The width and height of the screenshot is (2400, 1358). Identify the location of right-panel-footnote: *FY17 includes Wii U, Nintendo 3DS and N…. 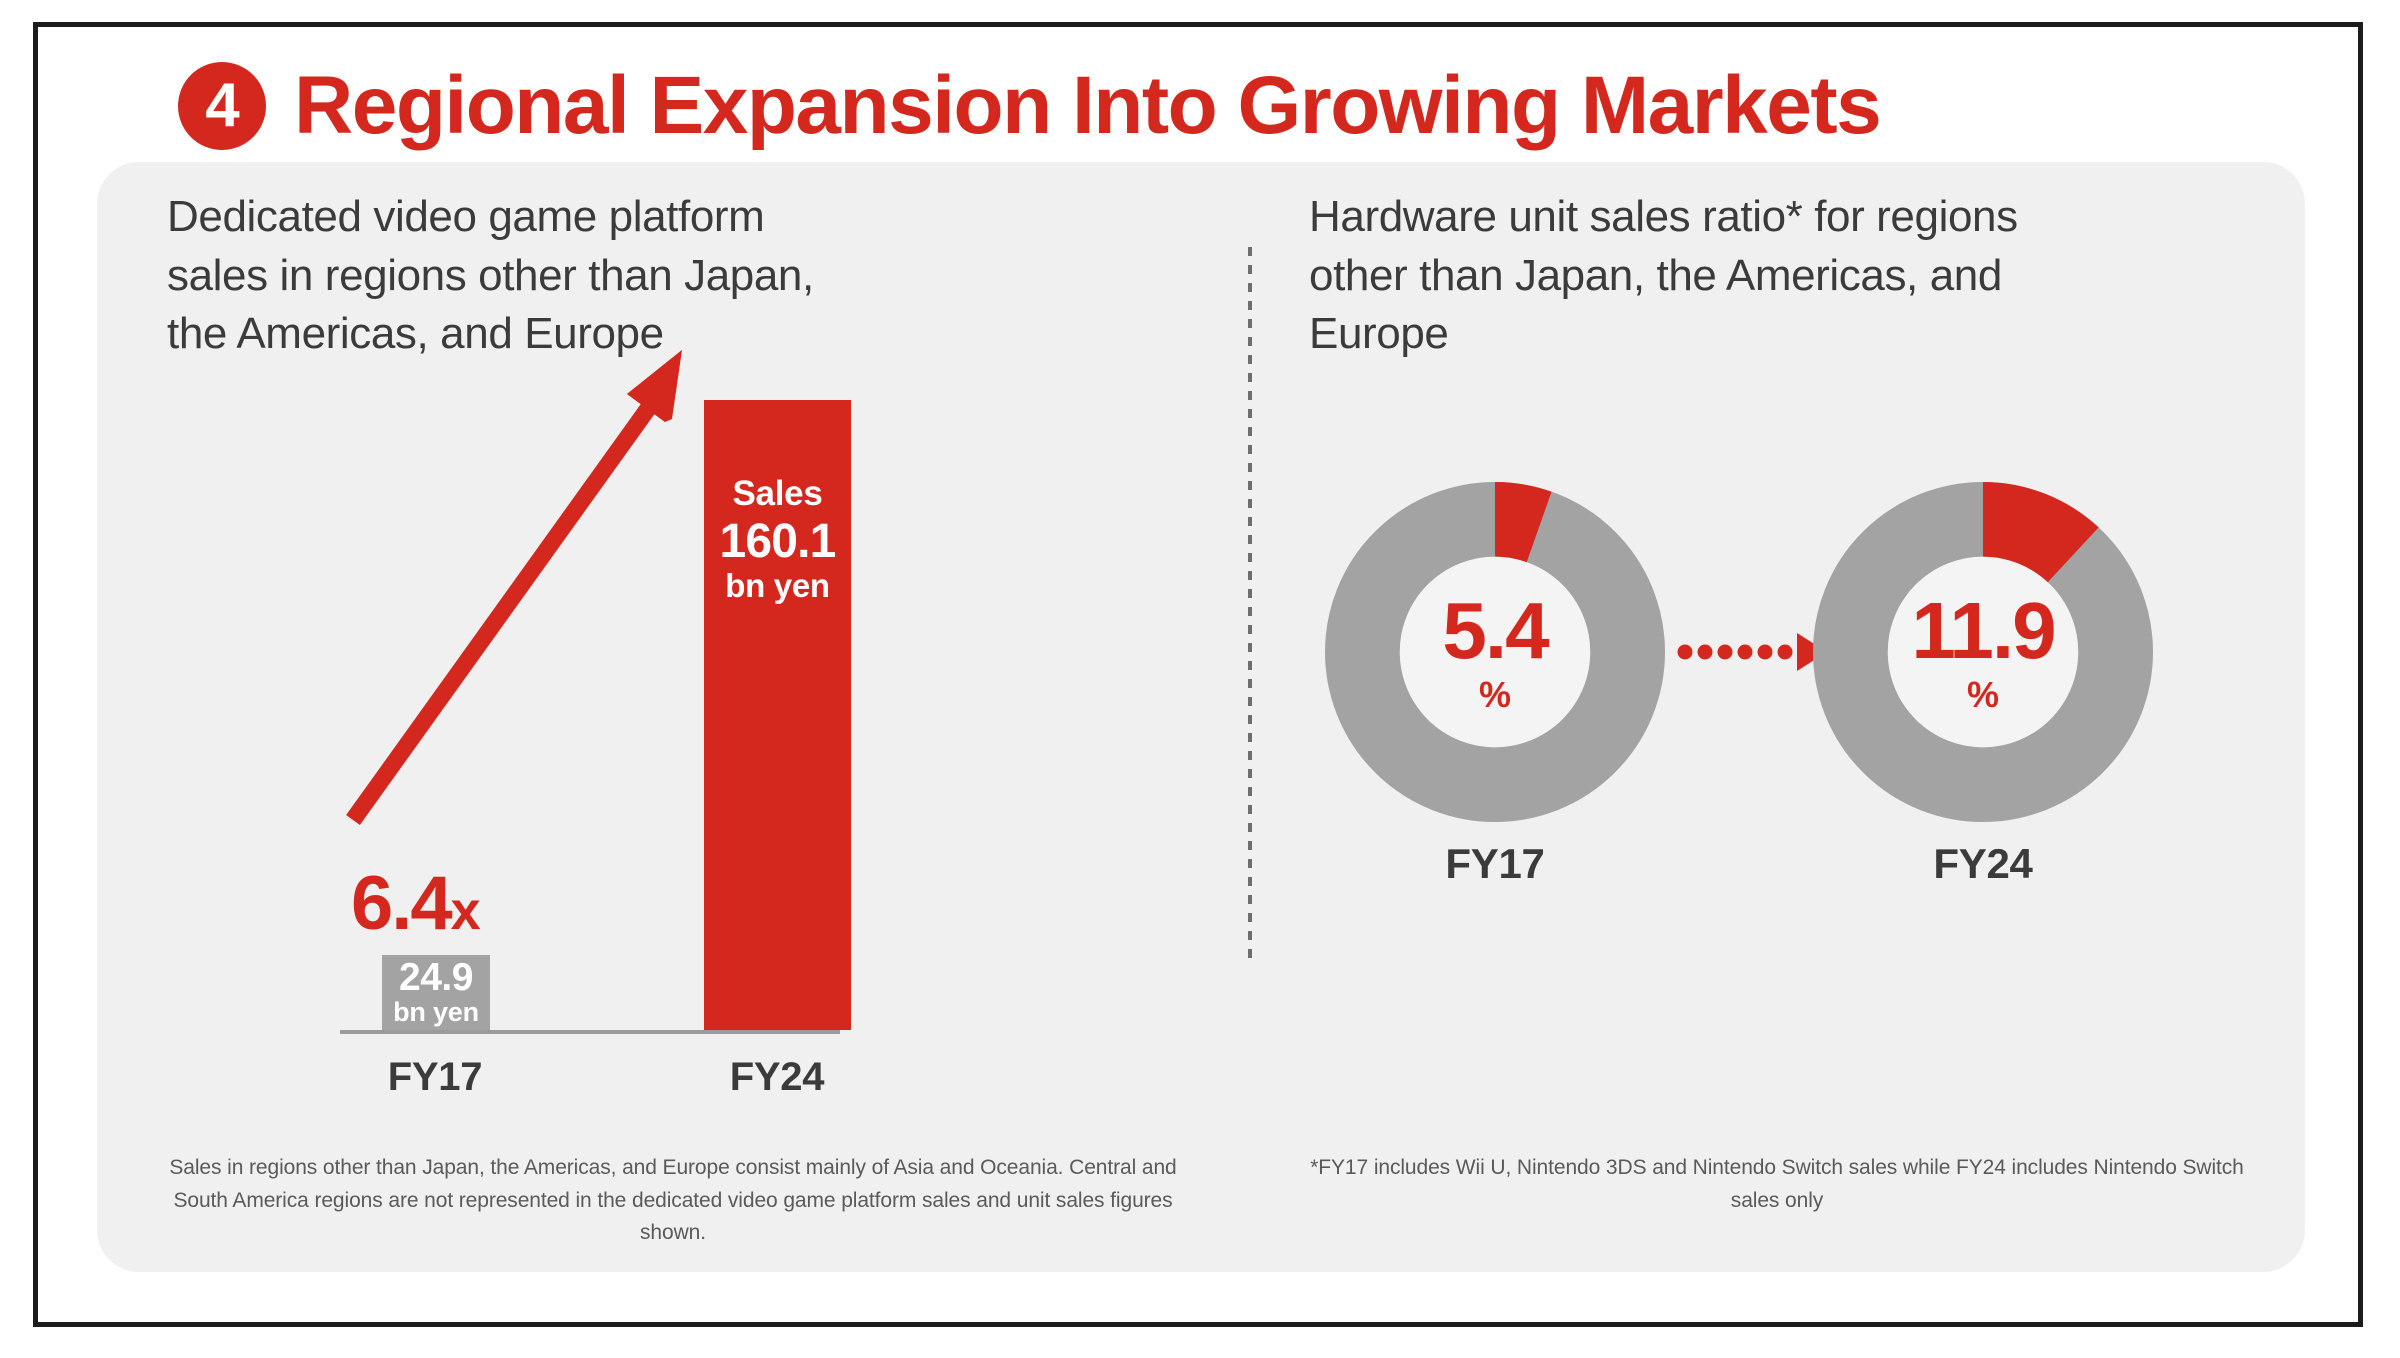
(1777, 1184).